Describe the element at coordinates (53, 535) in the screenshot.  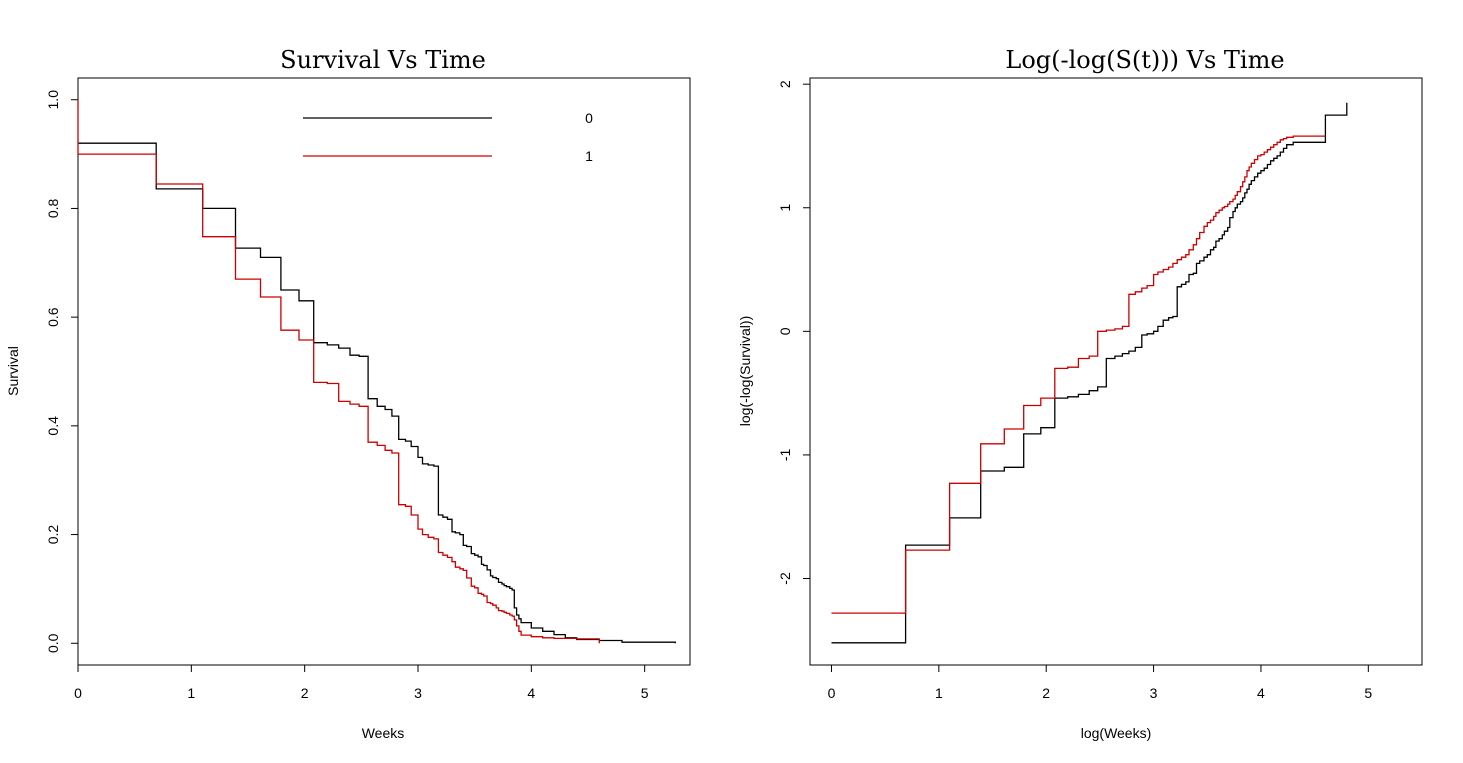
I see `y-tick-label: 0.2` at that location.